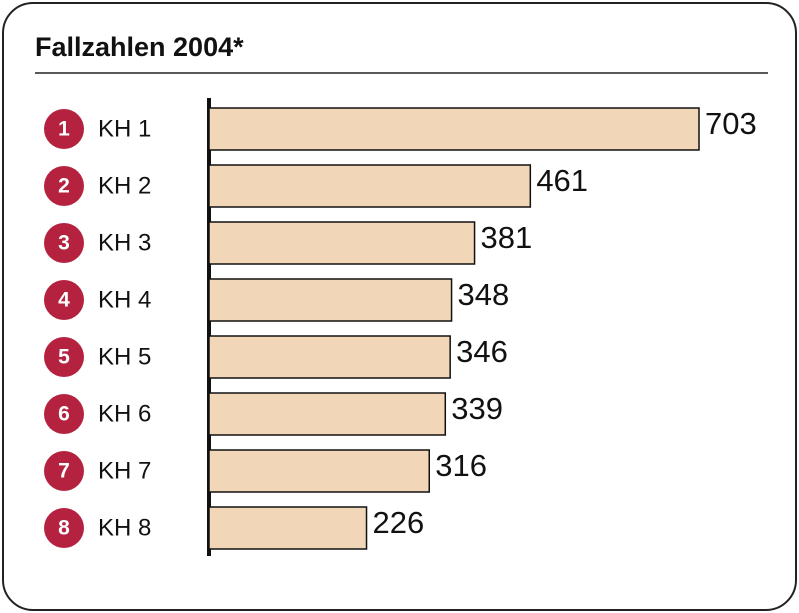 This screenshot has width=799, height=613. What do you see at coordinates (461, 465) in the screenshot?
I see `value-label: 316` at bounding box center [461, 465].